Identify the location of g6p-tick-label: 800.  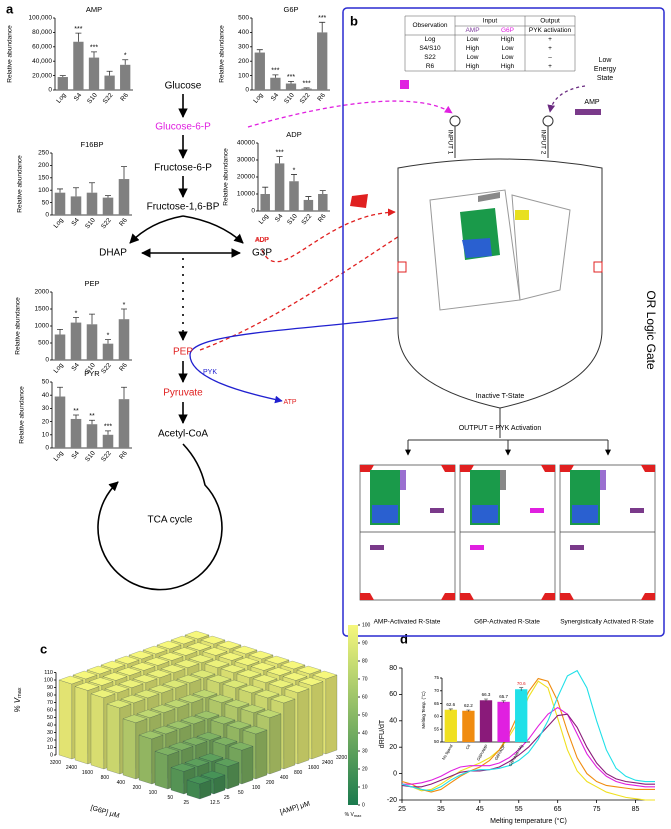
(105, 778).